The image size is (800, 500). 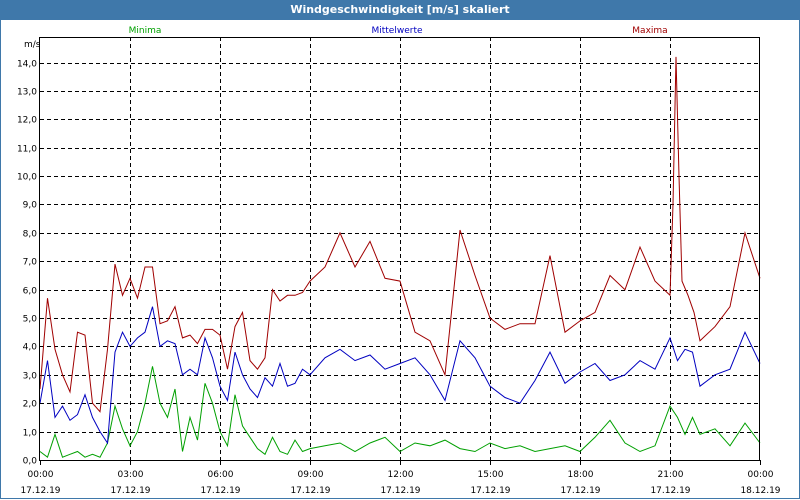 What do you see at coordinates (30, 320) in the screenshot?
I see `y-tick-label: 5,0` at bounding box center [30, 320].